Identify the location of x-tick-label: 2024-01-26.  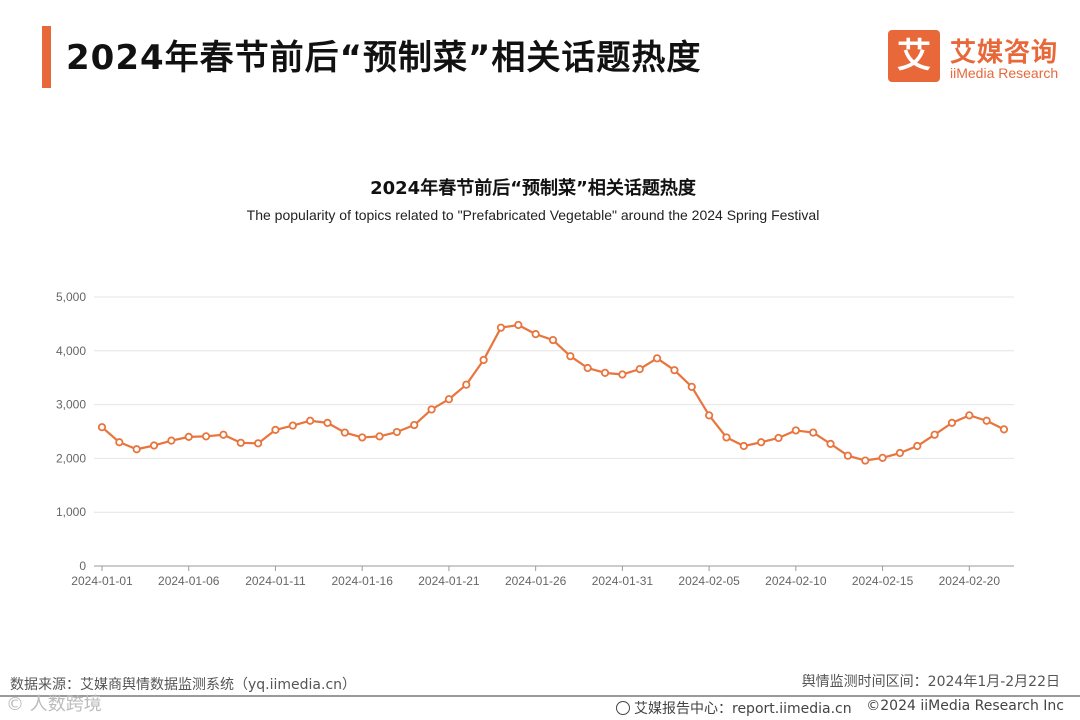
(536, 581).